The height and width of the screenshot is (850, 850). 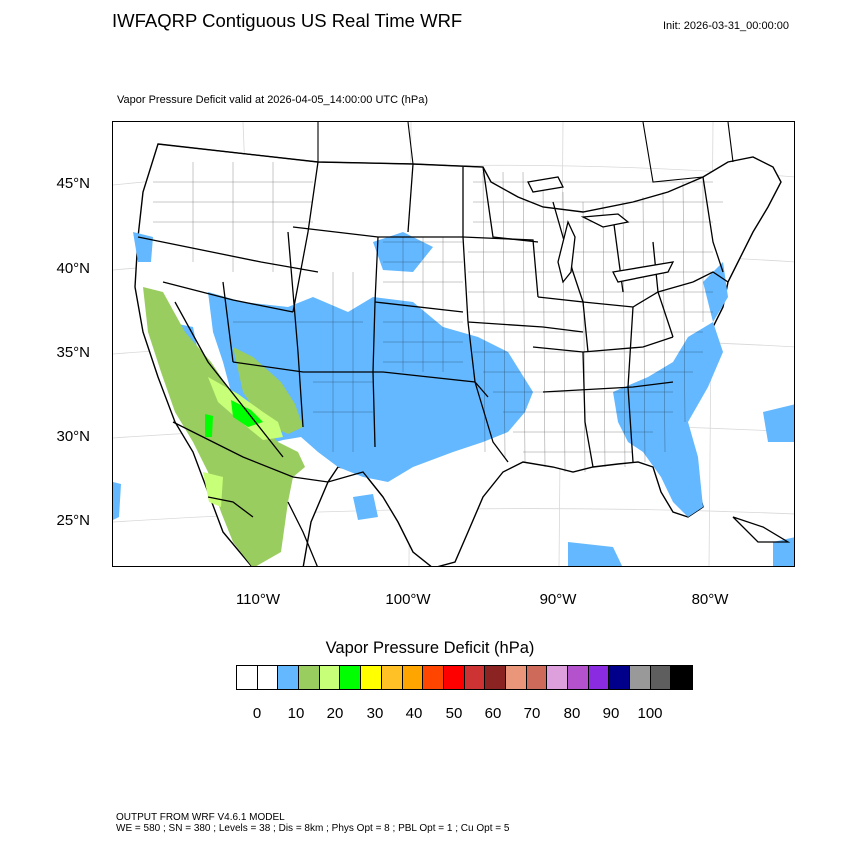 What do you see at coordinates (532, 713) in the screenshot?
I see `colorbar-tick: 70` at bounding box center [532, 713].